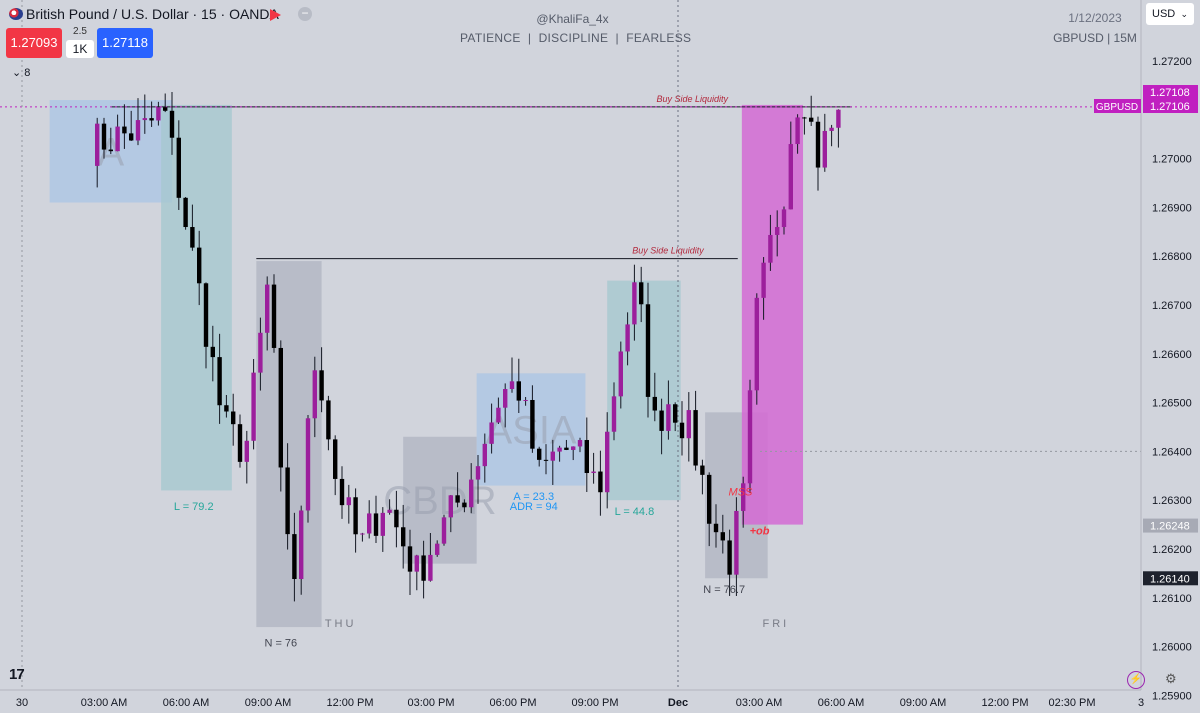 This screenshot has height=713, width=1200. I want to click on indicators-toggle: ⌄ 8, so click(21, 72).